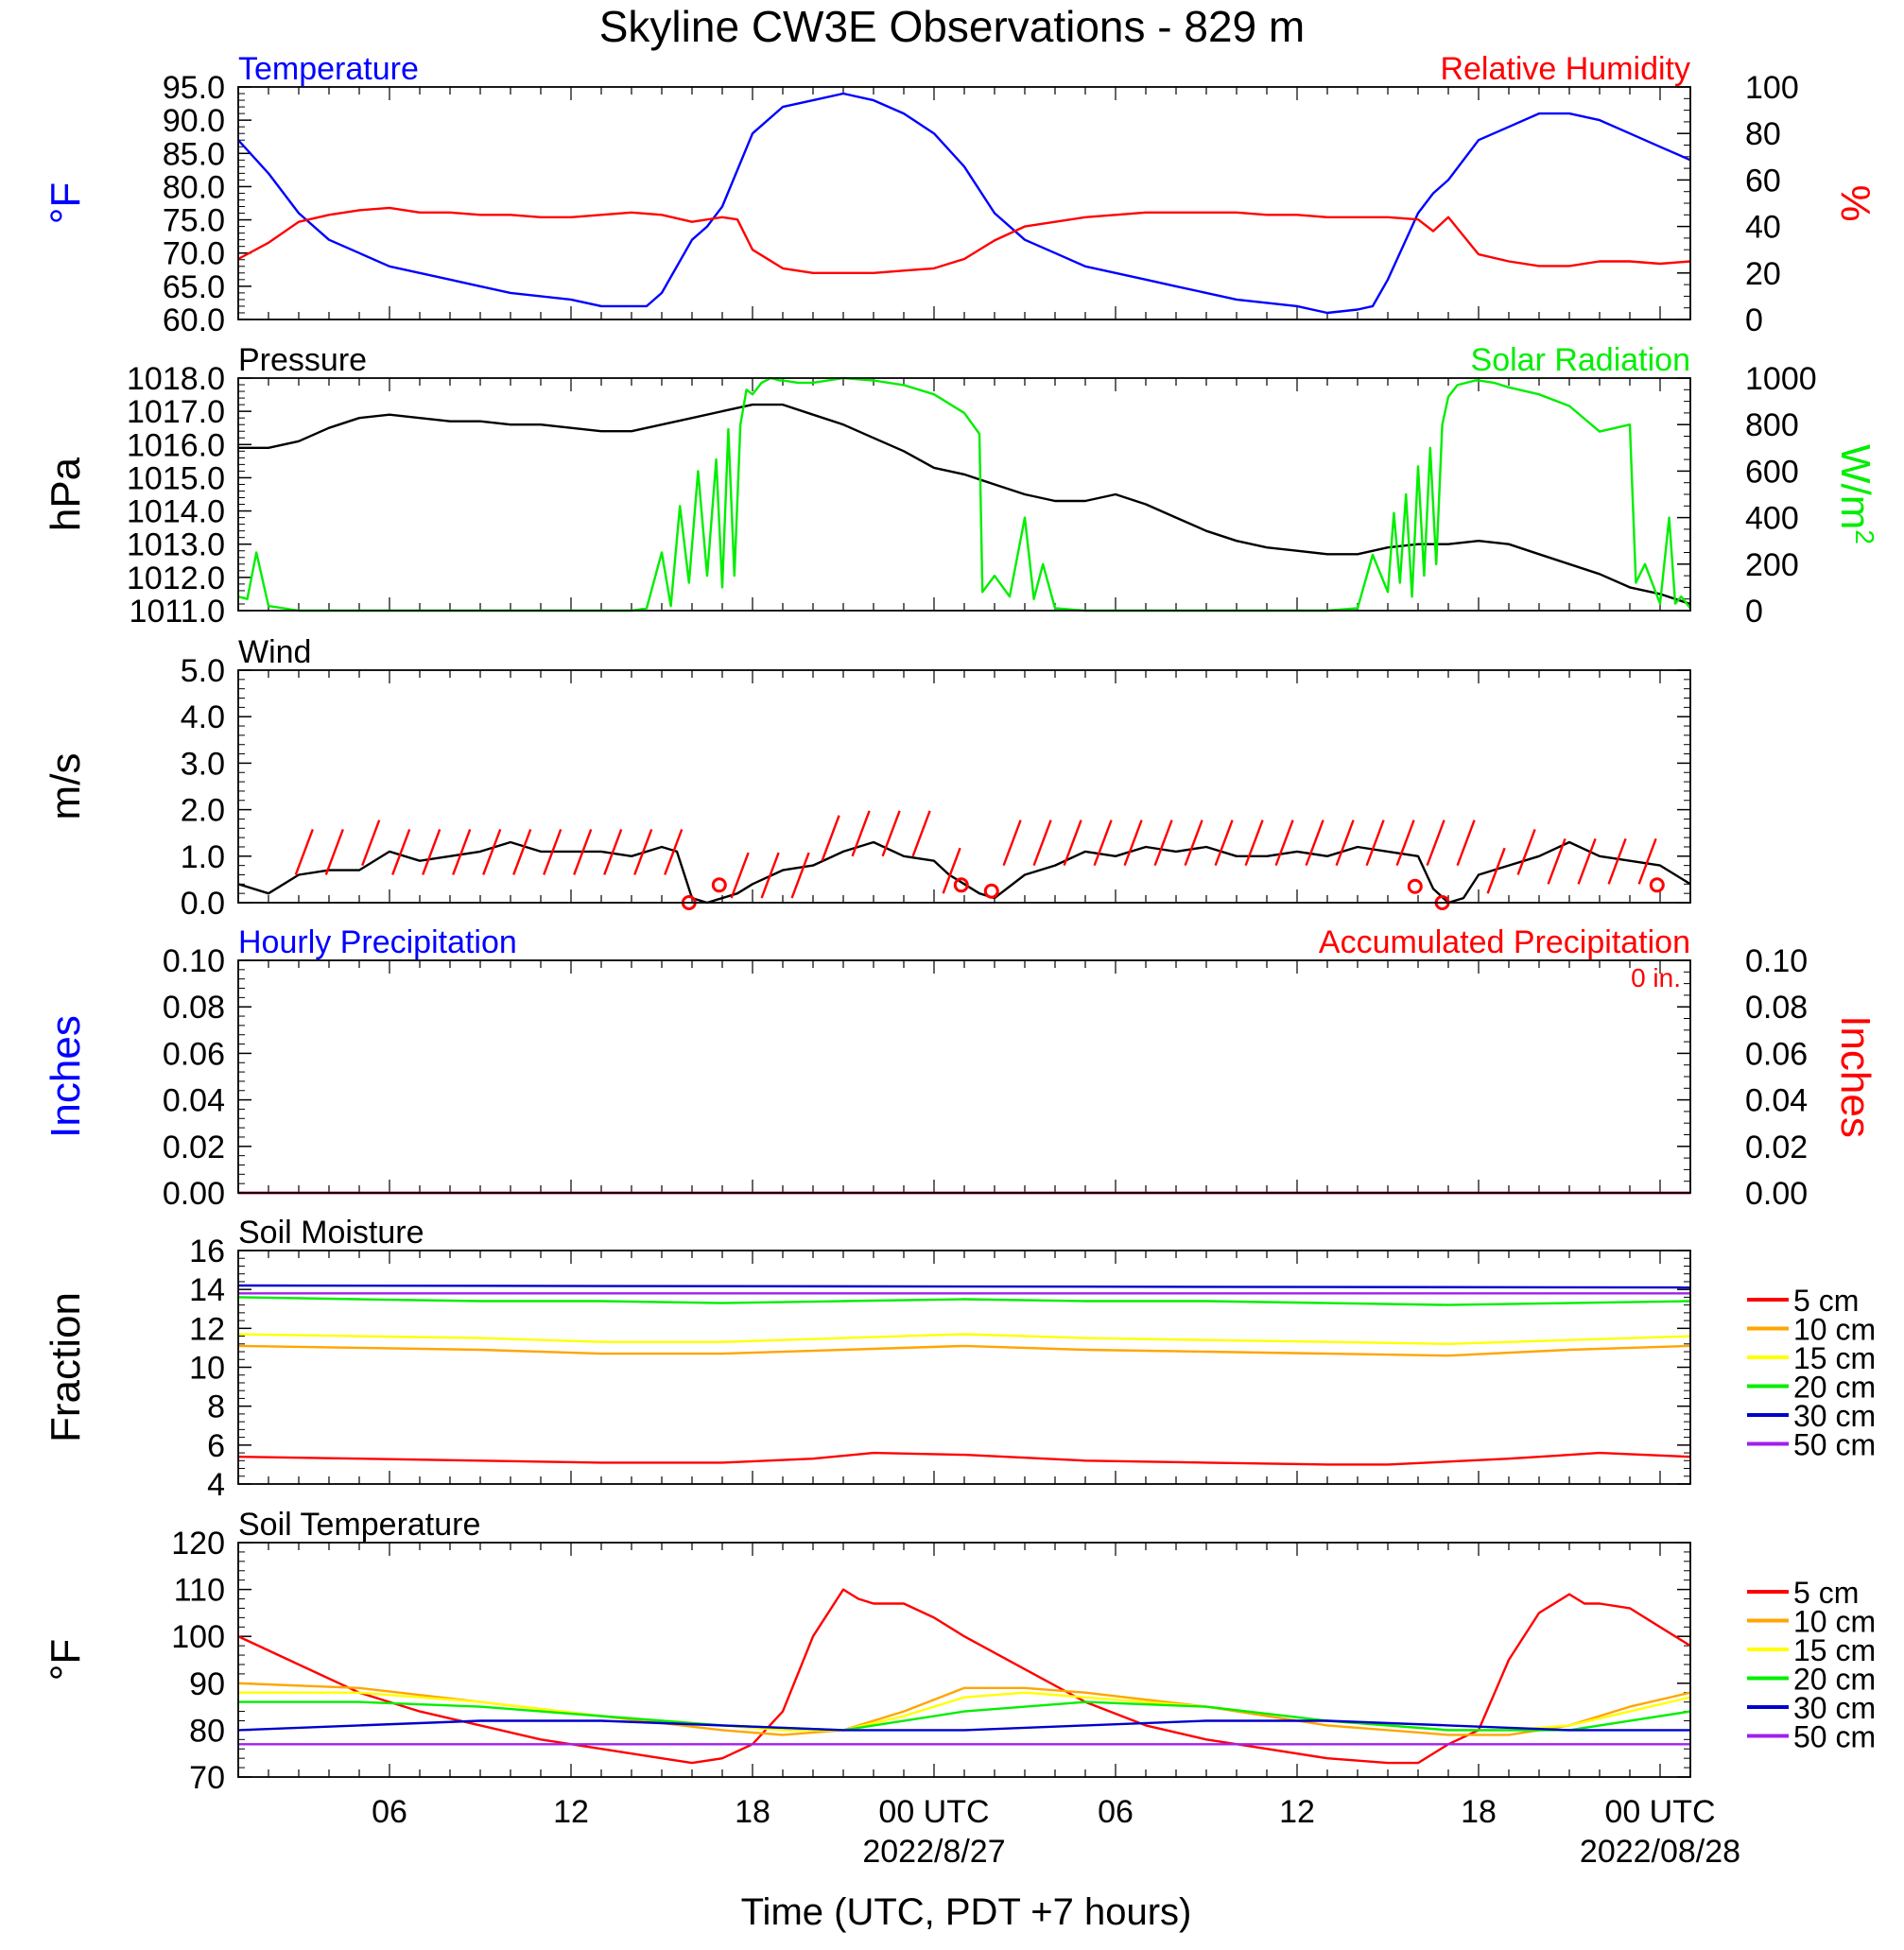 Image resolution: width=1904 pixels, height=1950 pixels. What do you see at coordinates (176, 412) in the screenshot?
I see `y-tick-label-left: 1017.0` at bounding box center [176, 412].